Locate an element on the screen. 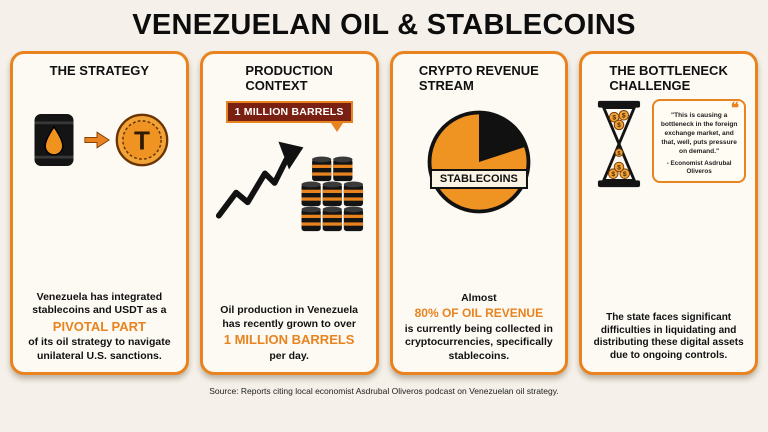  card-bottleneck-title-line1: THE BOTTLENECK is located at coordinates (668, 70).